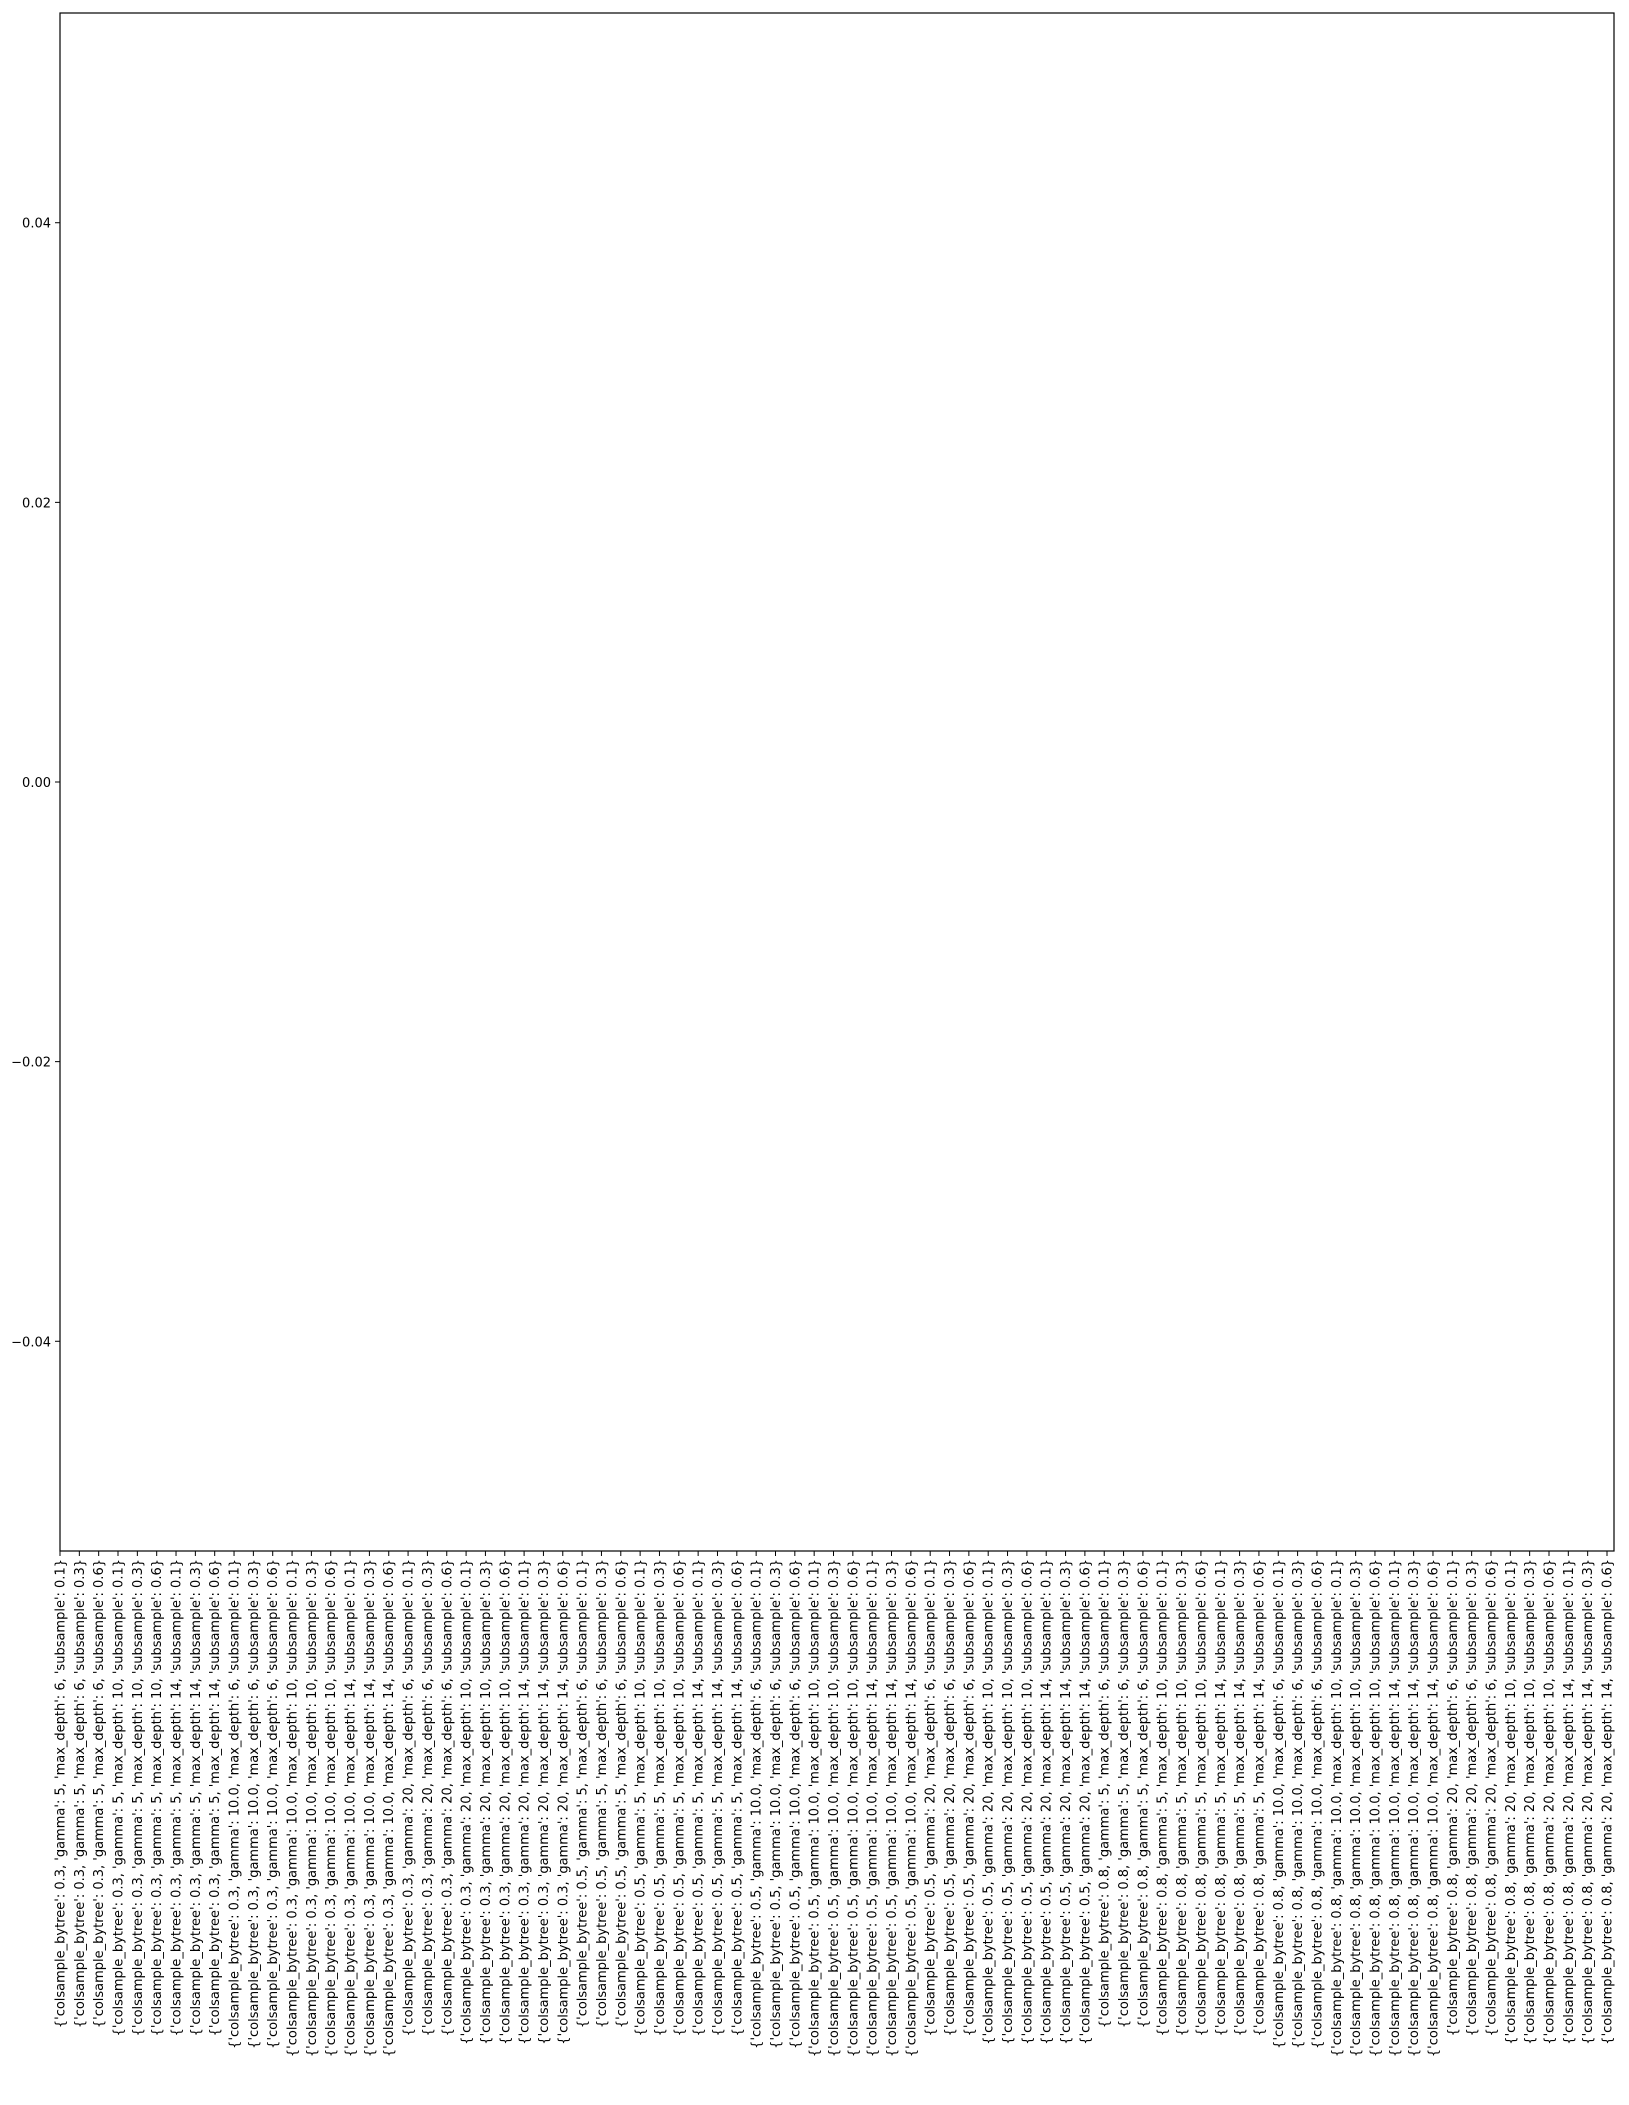  I want to click on y-tick-label: −0.04, so click(31, 1342).